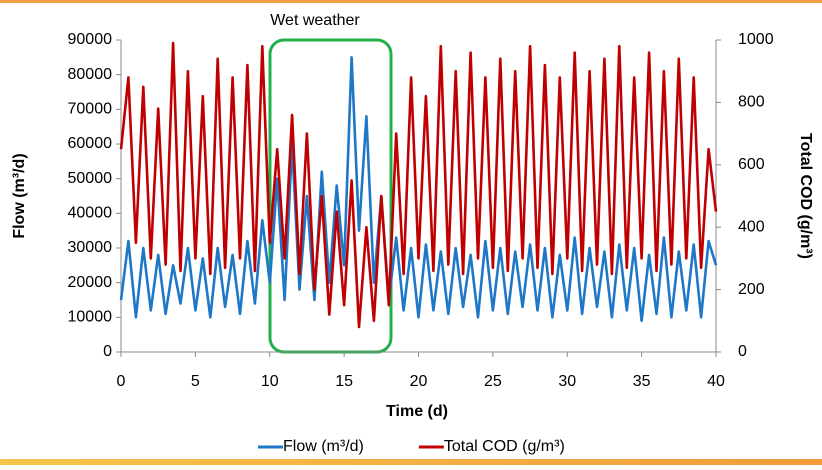  I want to click on y-tick-label: 20000, so click(90, 282).